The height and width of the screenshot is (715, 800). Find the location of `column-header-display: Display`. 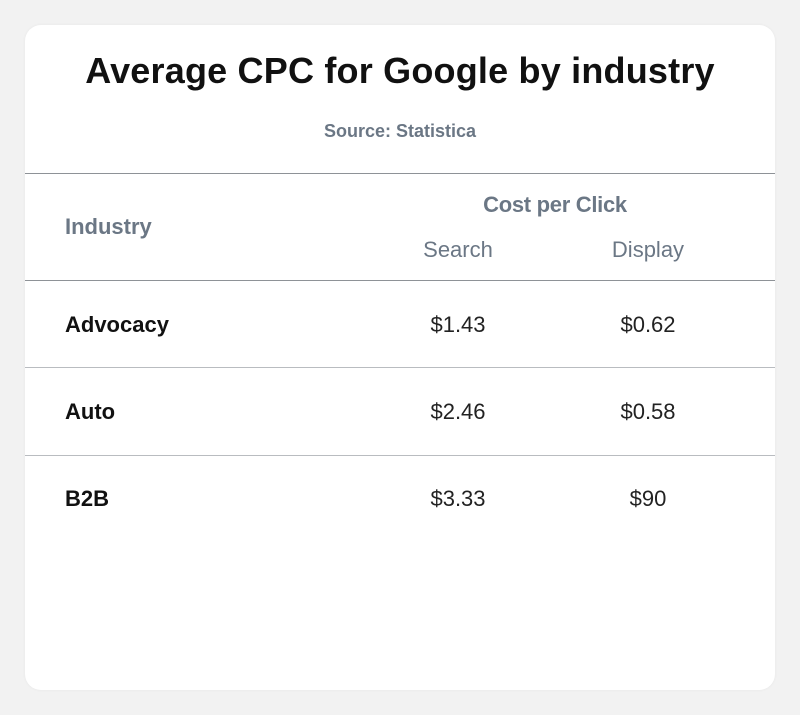

column-header-display: Display is located at coordinates (648, 249).